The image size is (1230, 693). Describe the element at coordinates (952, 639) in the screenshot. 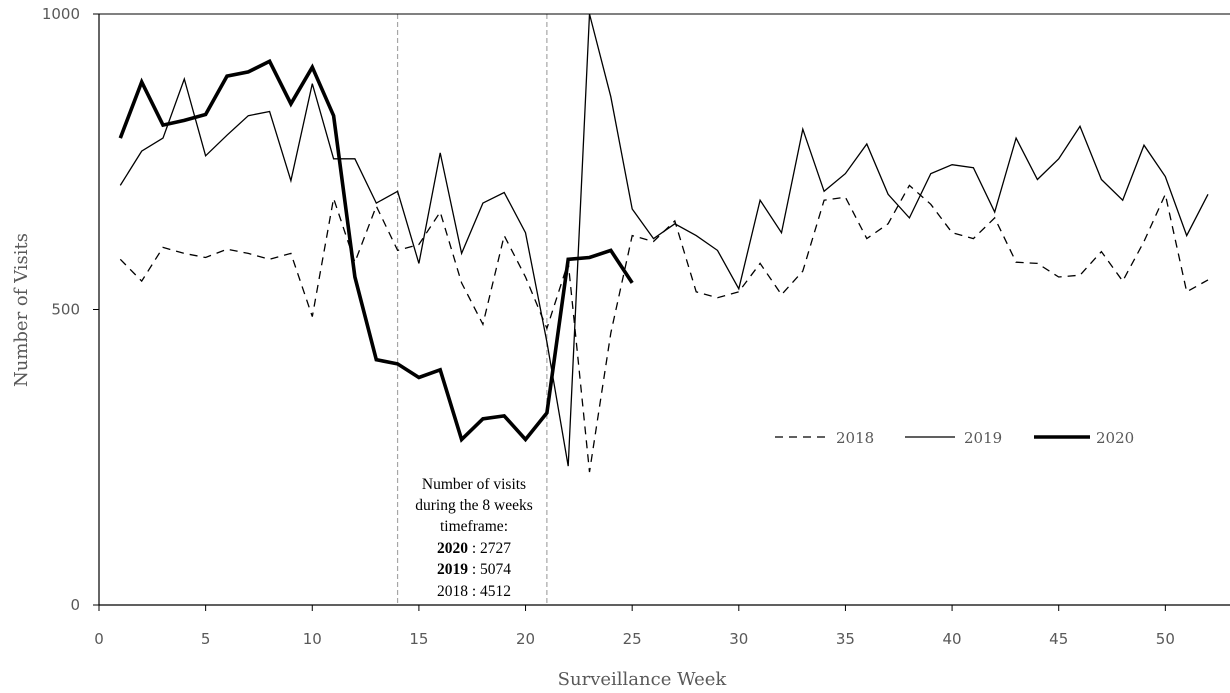

I see `x-tick-label: 40` at that location.